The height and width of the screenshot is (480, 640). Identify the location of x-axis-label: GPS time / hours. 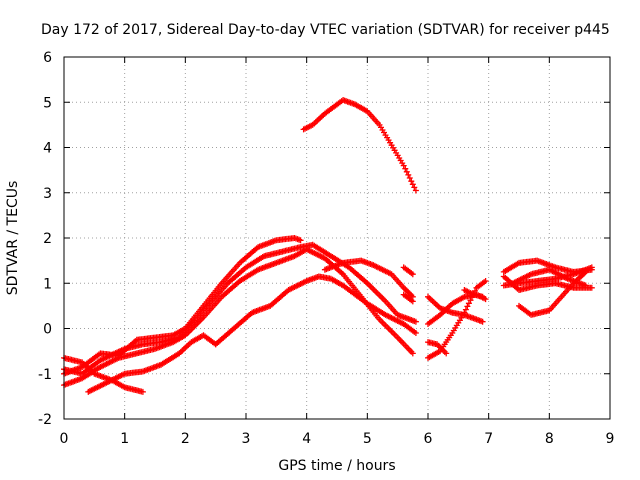
(336, 466).